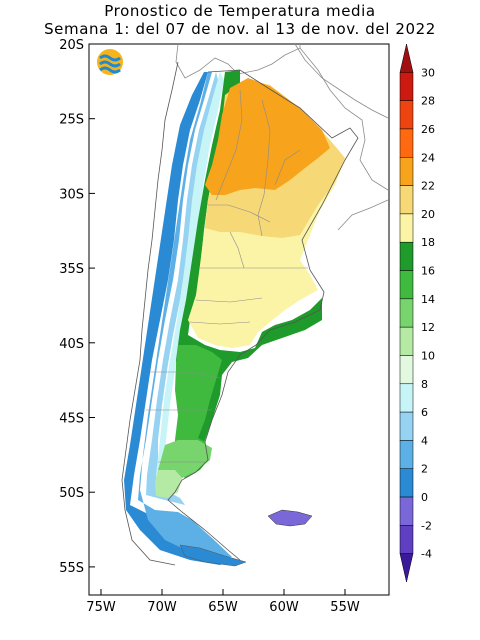  I want to click on colorbar-label: 8, so click(424, 384).